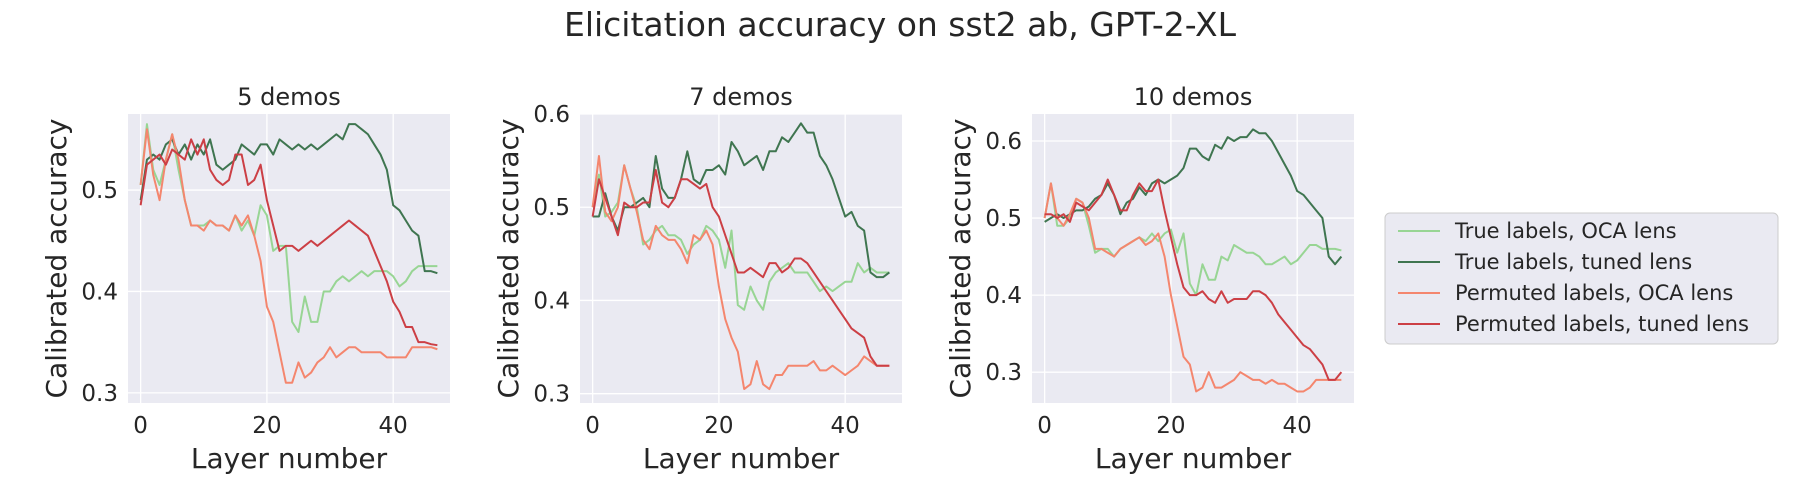 The width and height of the screenshot is (1800, 500). Describe the element at coordinates (740, 97) in the screenshot. I see `panel-title: 7 demos` at that location.